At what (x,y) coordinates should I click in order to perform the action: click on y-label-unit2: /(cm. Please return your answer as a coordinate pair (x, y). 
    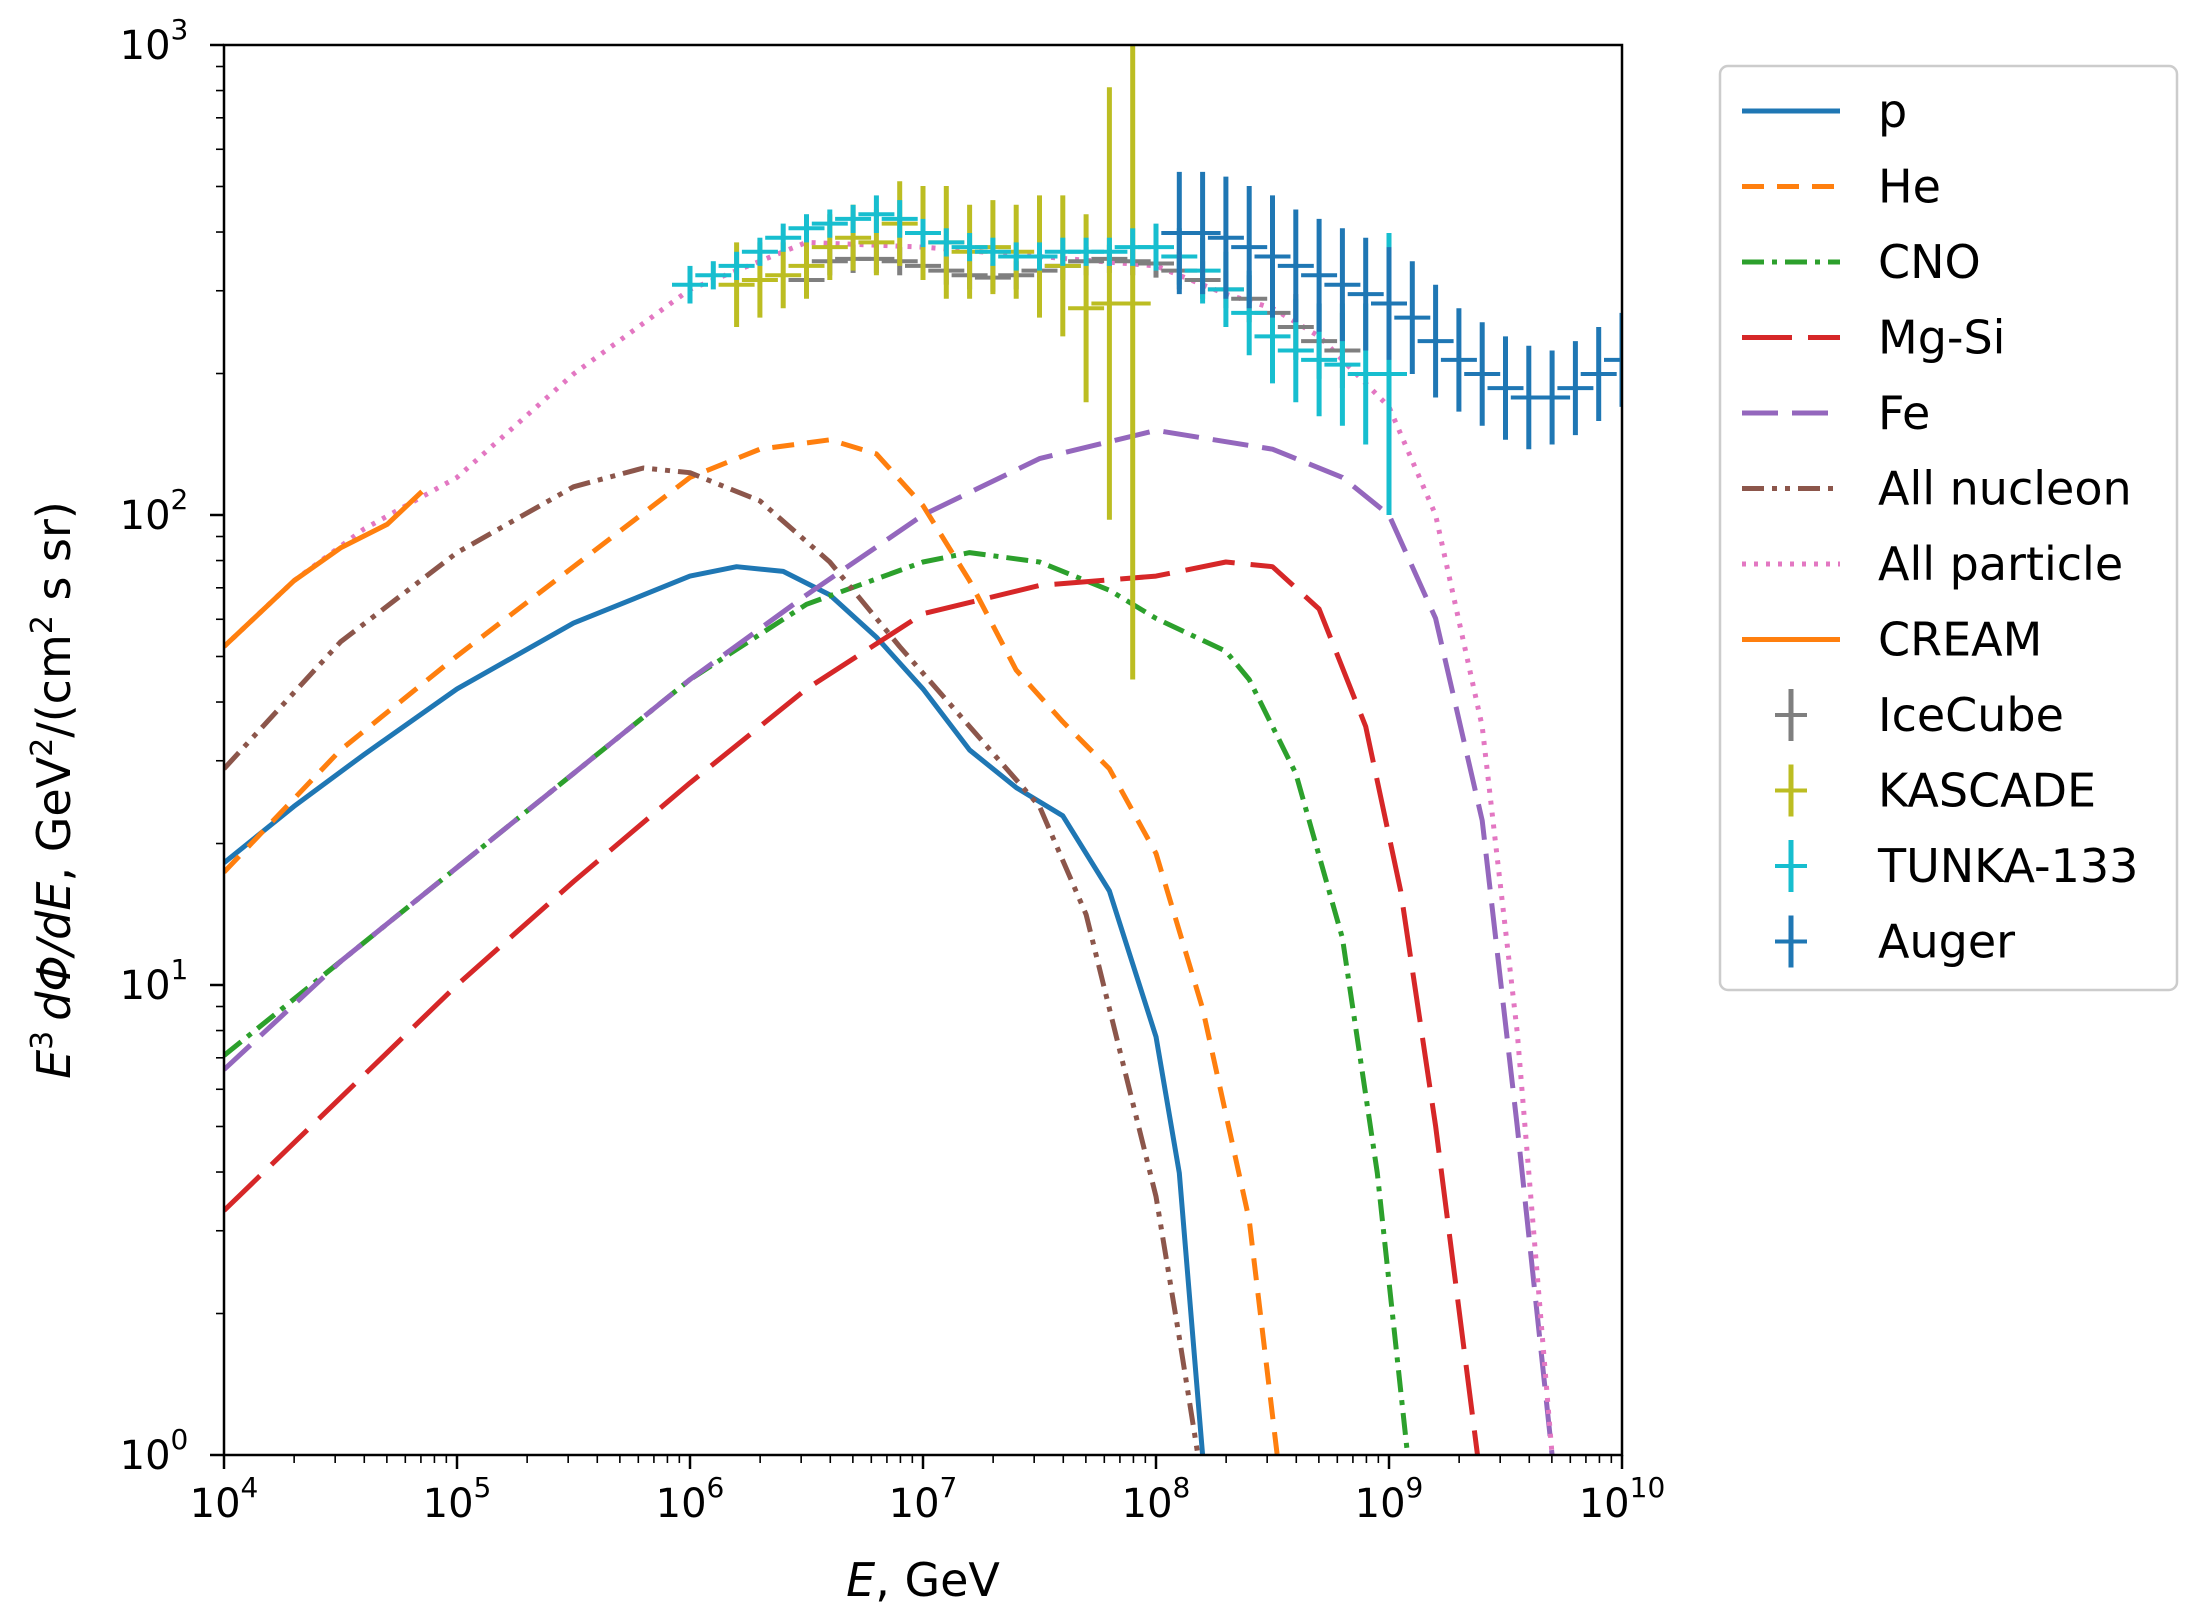
    Looking at the image, I should click on (54, 686).